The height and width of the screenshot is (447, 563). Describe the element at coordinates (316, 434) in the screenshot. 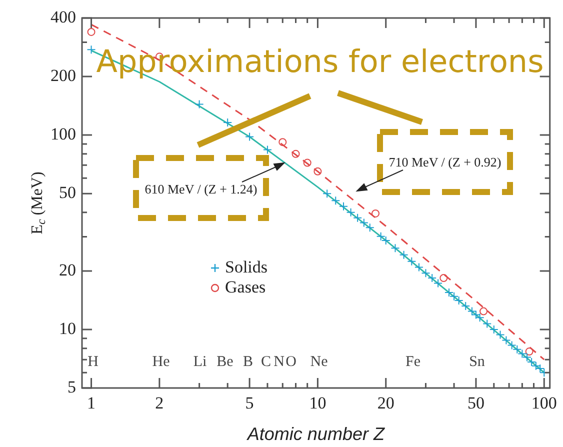

I see `x-axis-title: Atomic number Z` at that location.